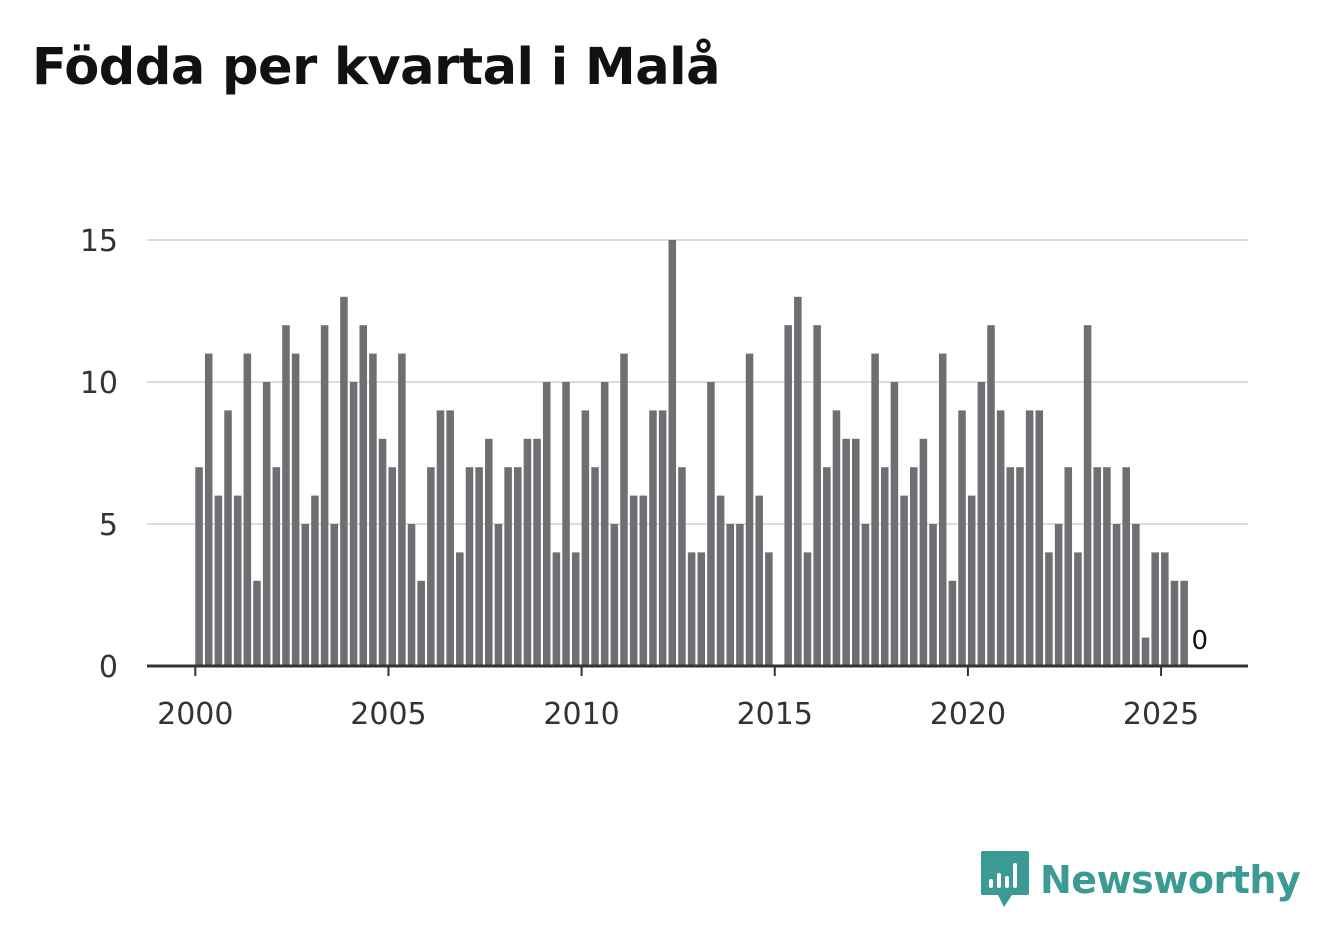 Image resolution: width=1322 pixels, height=939 pixels. I want to click on axes, so click(697, 670).